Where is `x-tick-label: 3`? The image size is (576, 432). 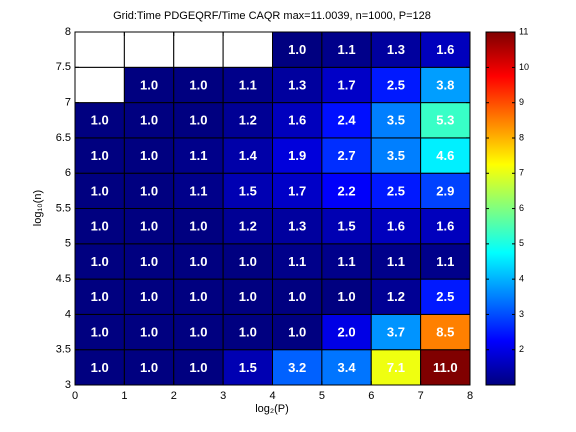
x-tick-label: 3 is located at coordinates (223, 396).